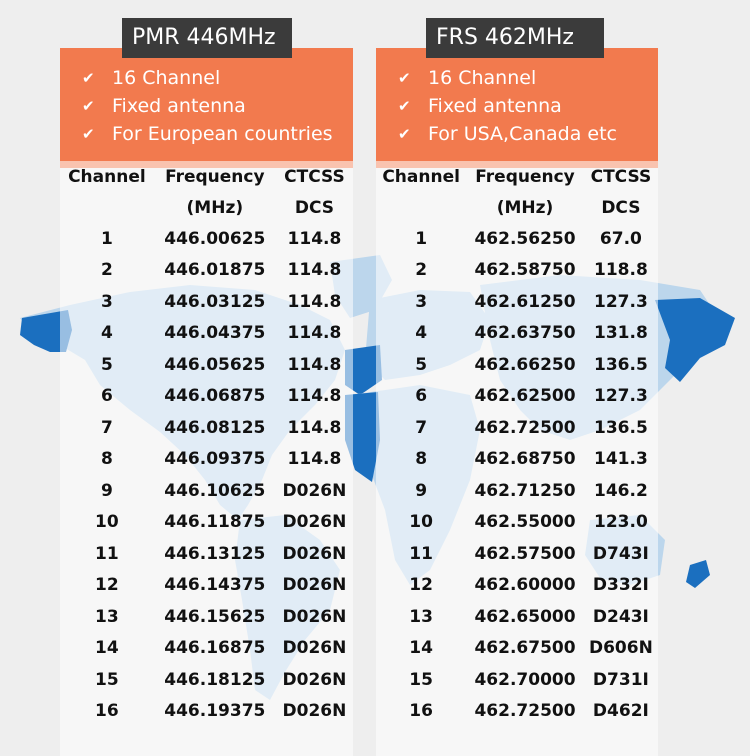  Describe the element at coordinates (215, 238) in the screenshot. I see `pmr-frequency-cell: 446.00625` at that location.